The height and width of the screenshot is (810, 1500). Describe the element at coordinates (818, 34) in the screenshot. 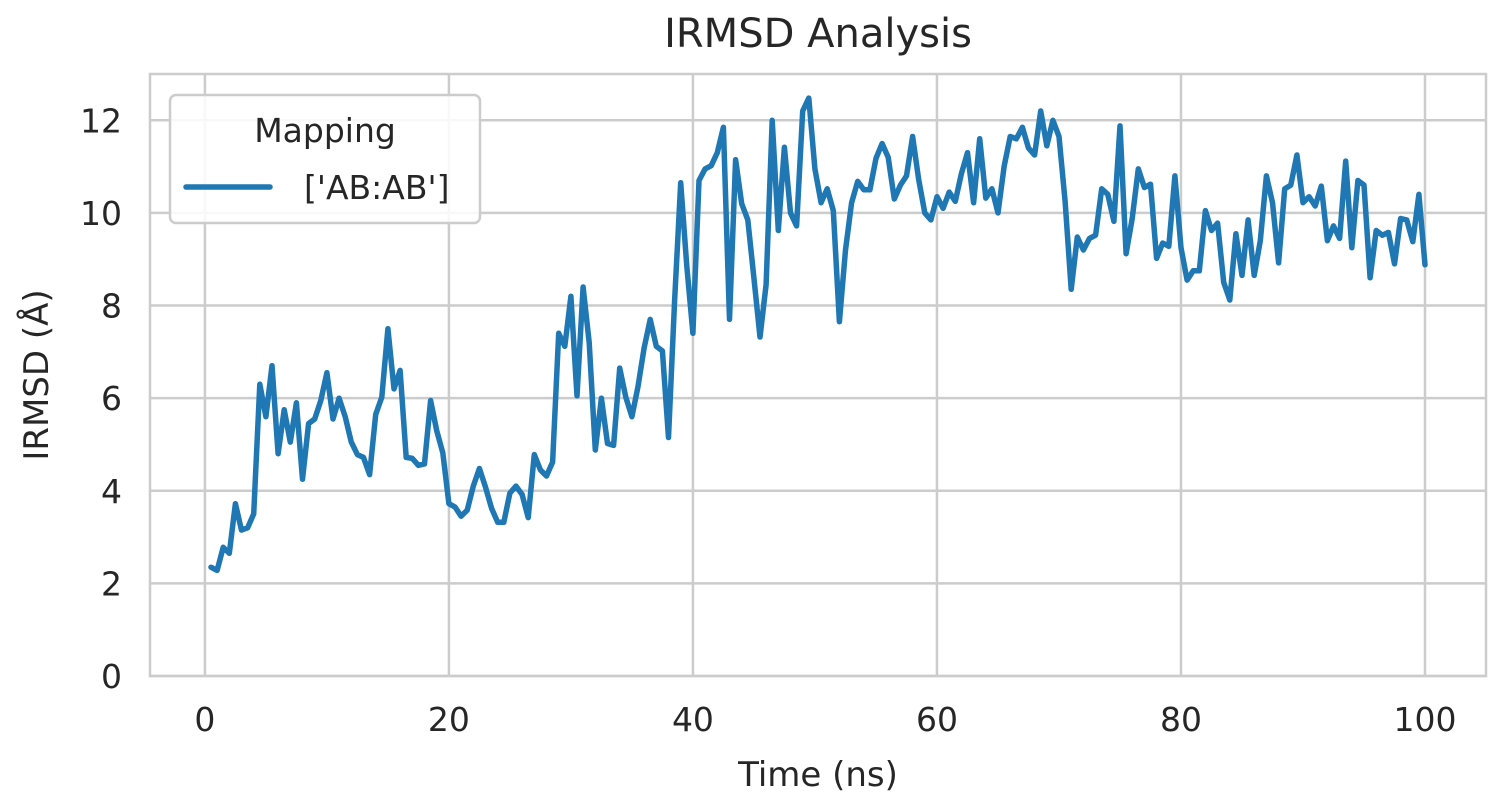

I see `chart-title: IRMSD Analysis` at that location.